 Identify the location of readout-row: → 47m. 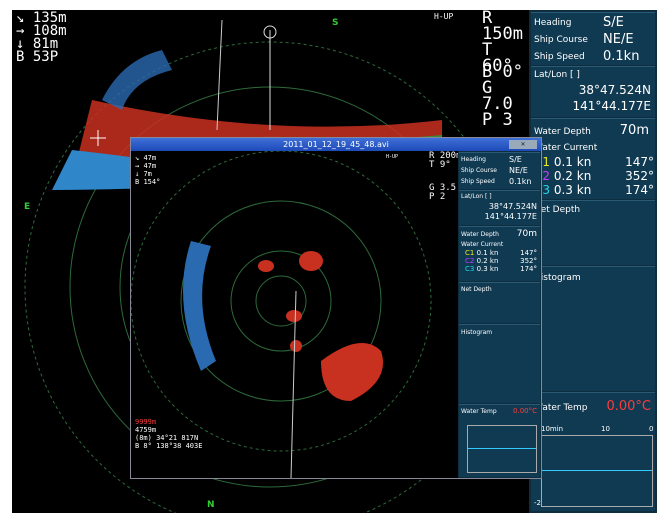
(146, 166).